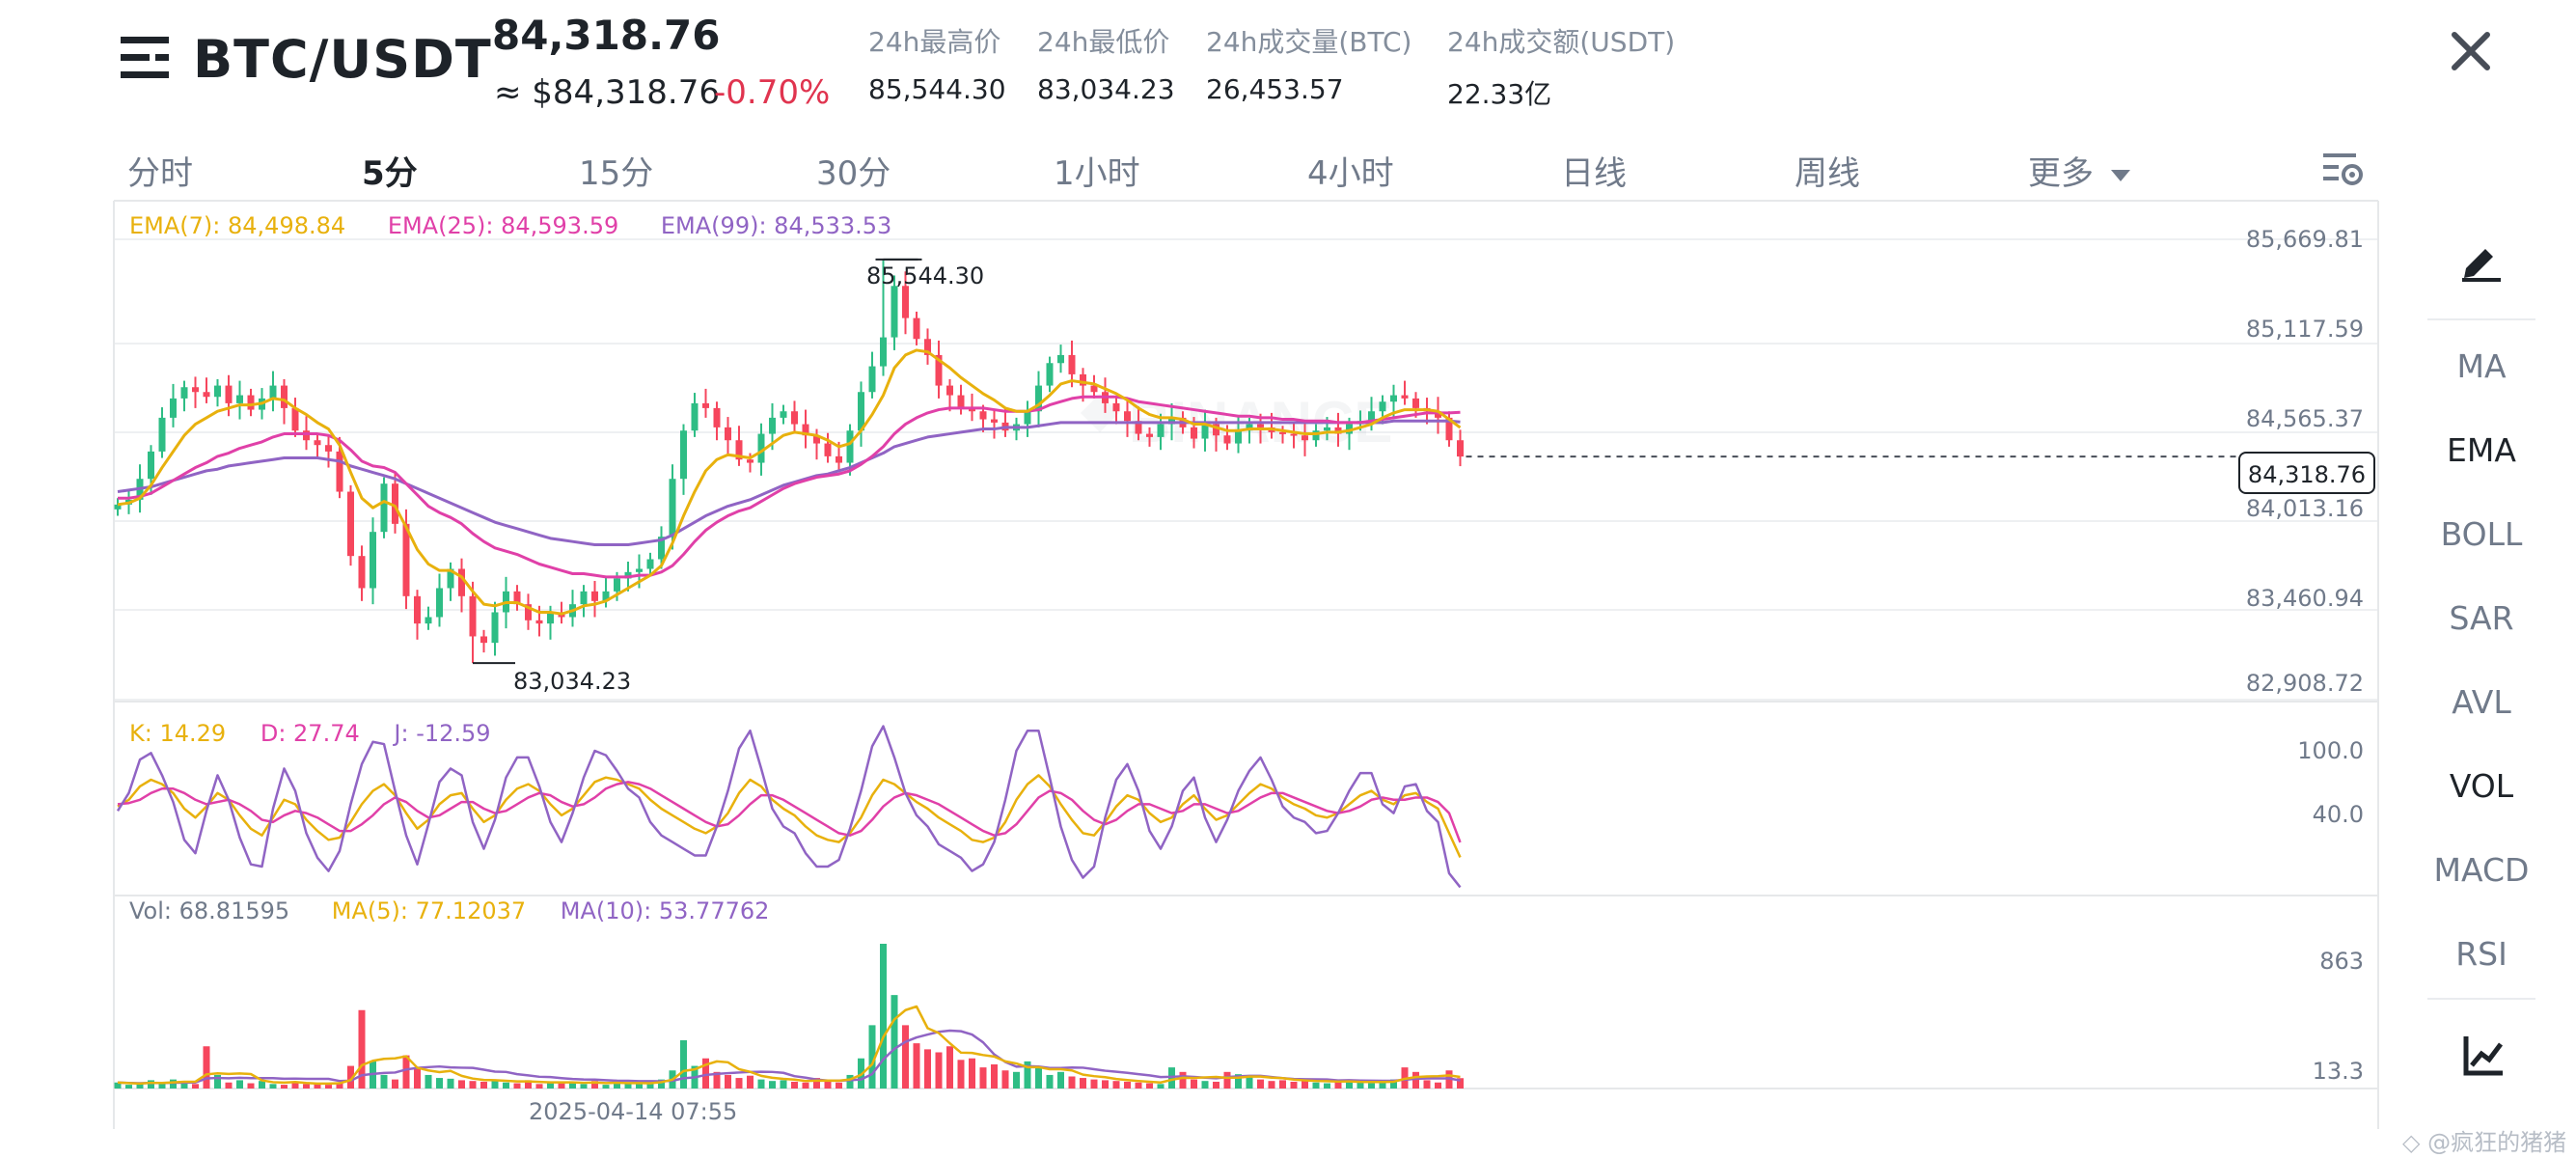  What do you see at coordinates (2482, 786) in the screenshot?
I see `indicator-vol-active: VOL` at bounding box center [2482, 786].